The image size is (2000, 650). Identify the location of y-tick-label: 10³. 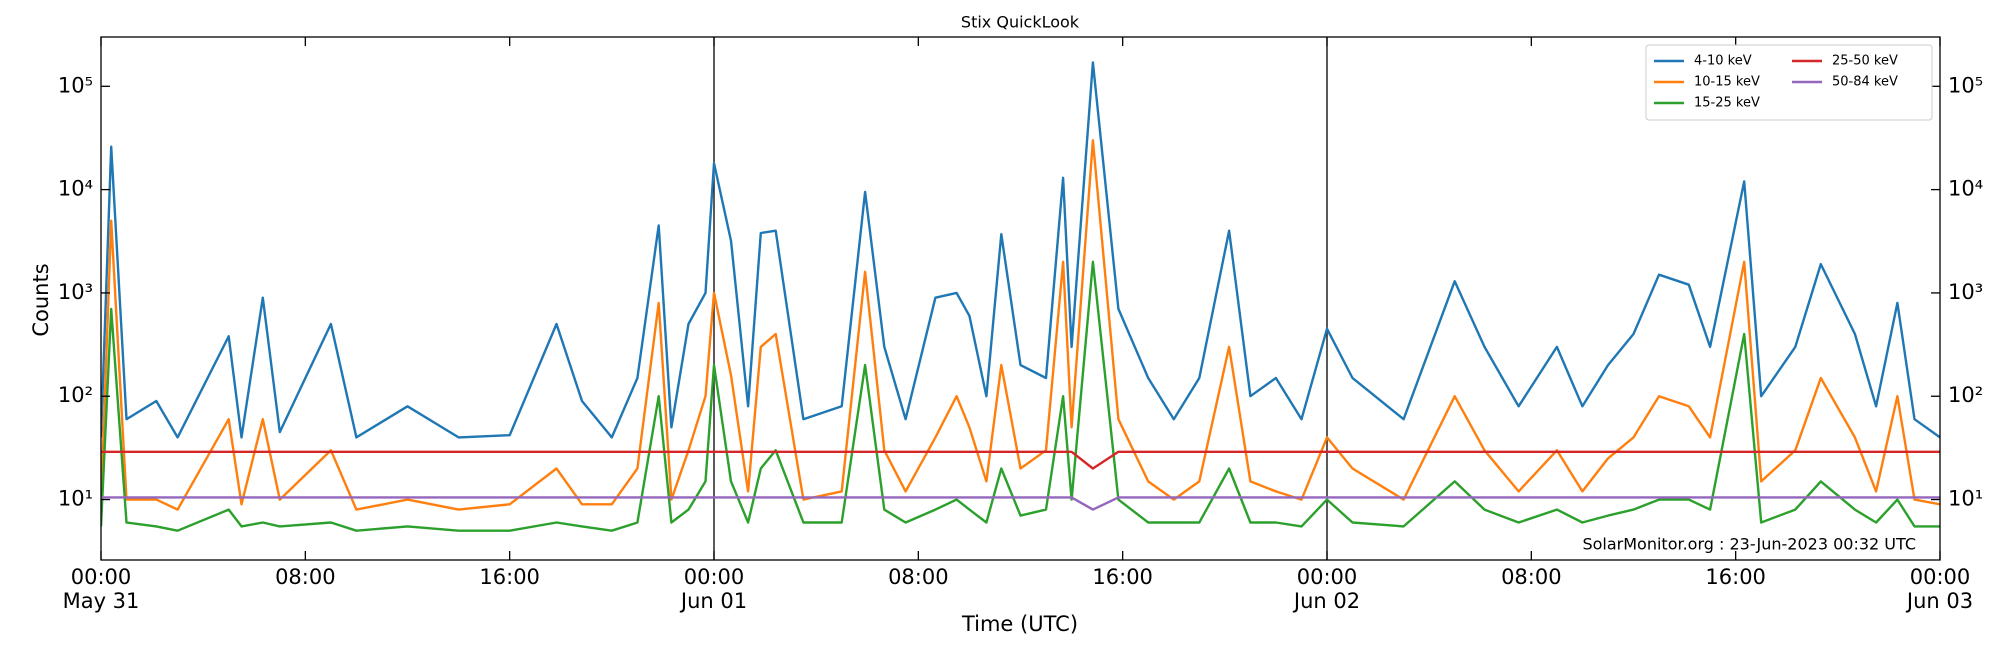
(75, 292).